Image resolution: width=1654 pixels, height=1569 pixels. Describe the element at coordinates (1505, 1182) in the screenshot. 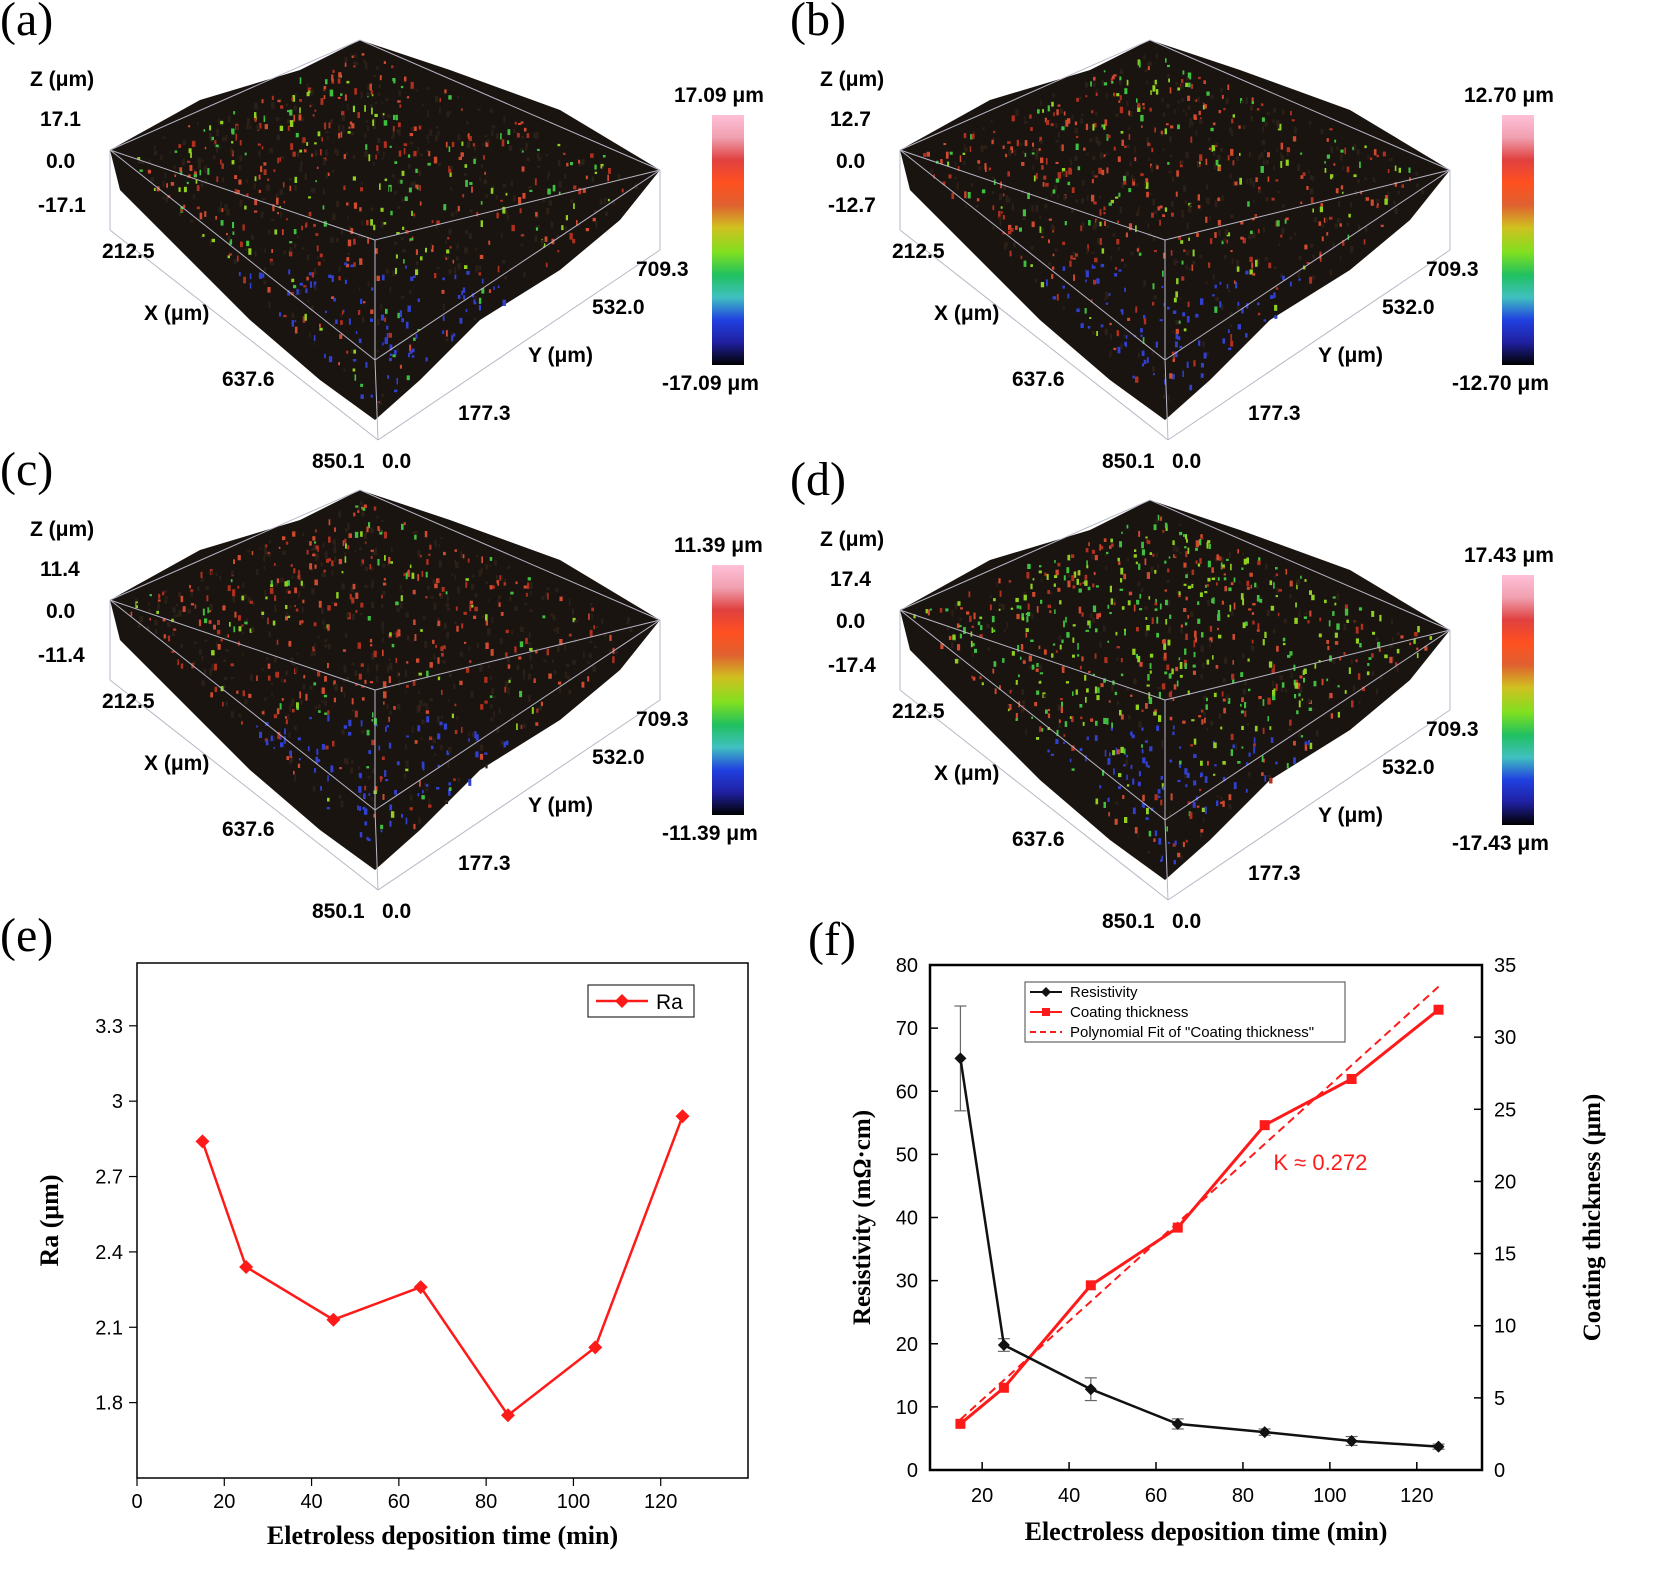

I see `y2-tick-label: 20` at that location.